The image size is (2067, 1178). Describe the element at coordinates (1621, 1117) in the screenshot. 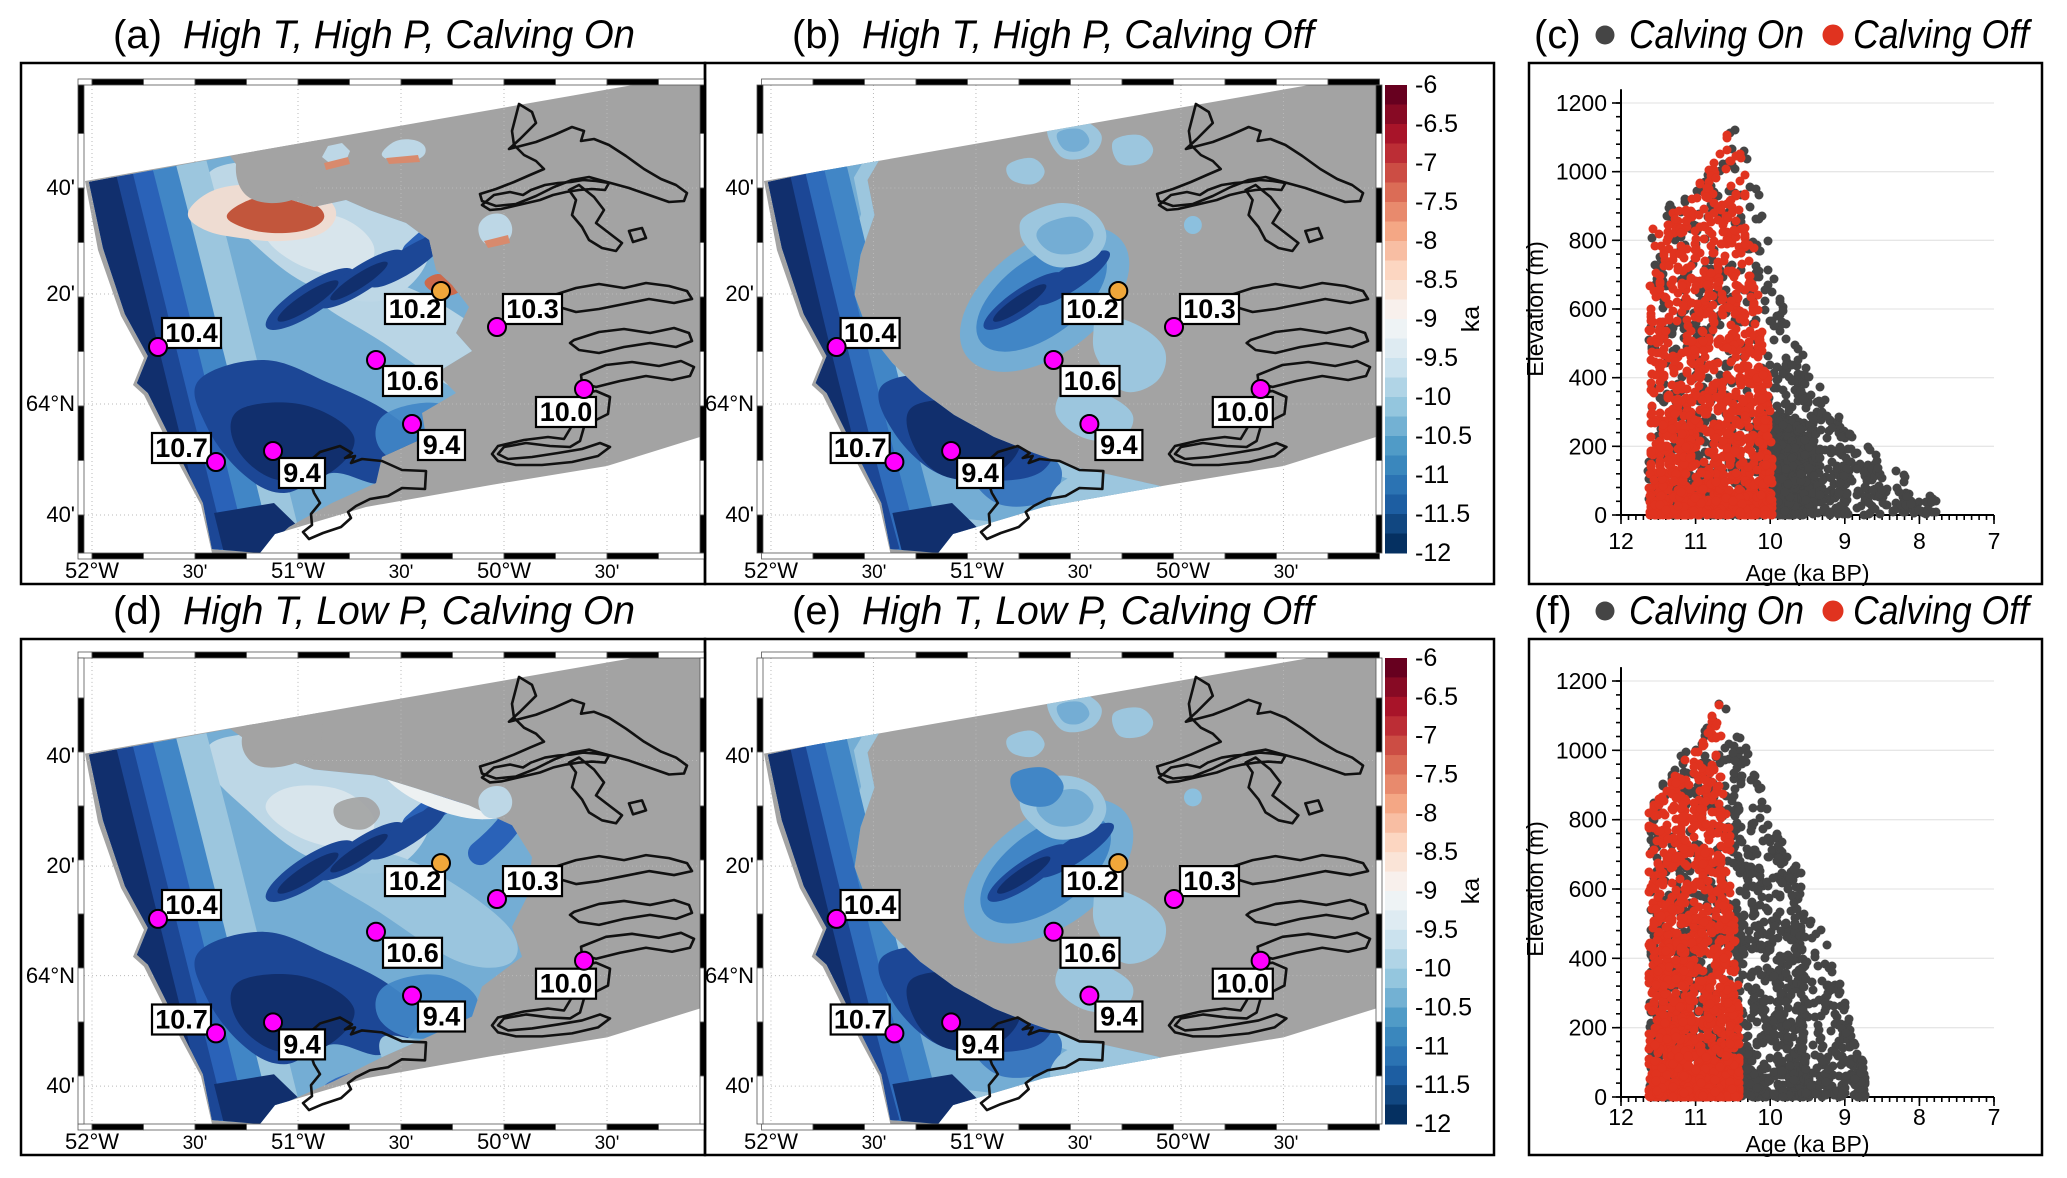

I see `svg-text: 12` at that location.